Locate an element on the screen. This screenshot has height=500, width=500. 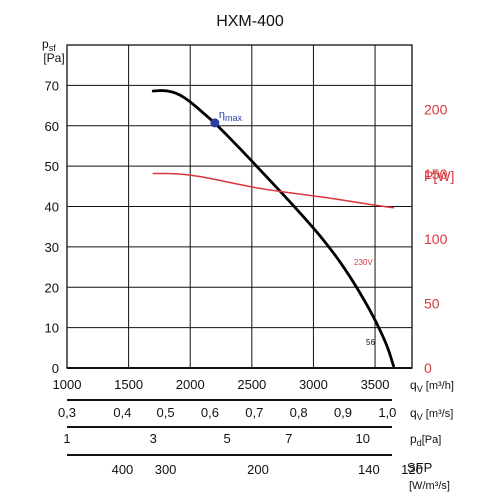
eta-max-point is located at coordinates (215, 123).